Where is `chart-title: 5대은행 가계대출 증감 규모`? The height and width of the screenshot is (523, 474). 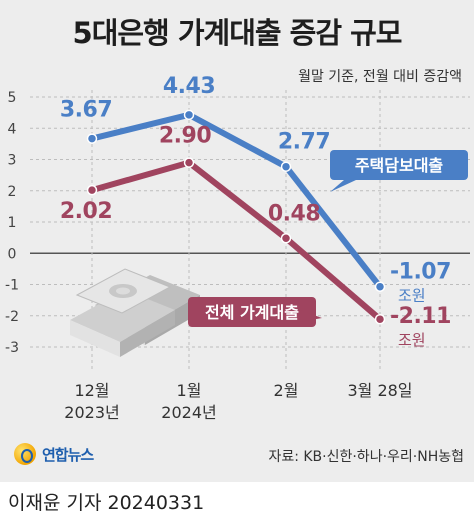
chart-title: 5대은행 가계대출 증감 규모 is located at coordinates (237, 33).